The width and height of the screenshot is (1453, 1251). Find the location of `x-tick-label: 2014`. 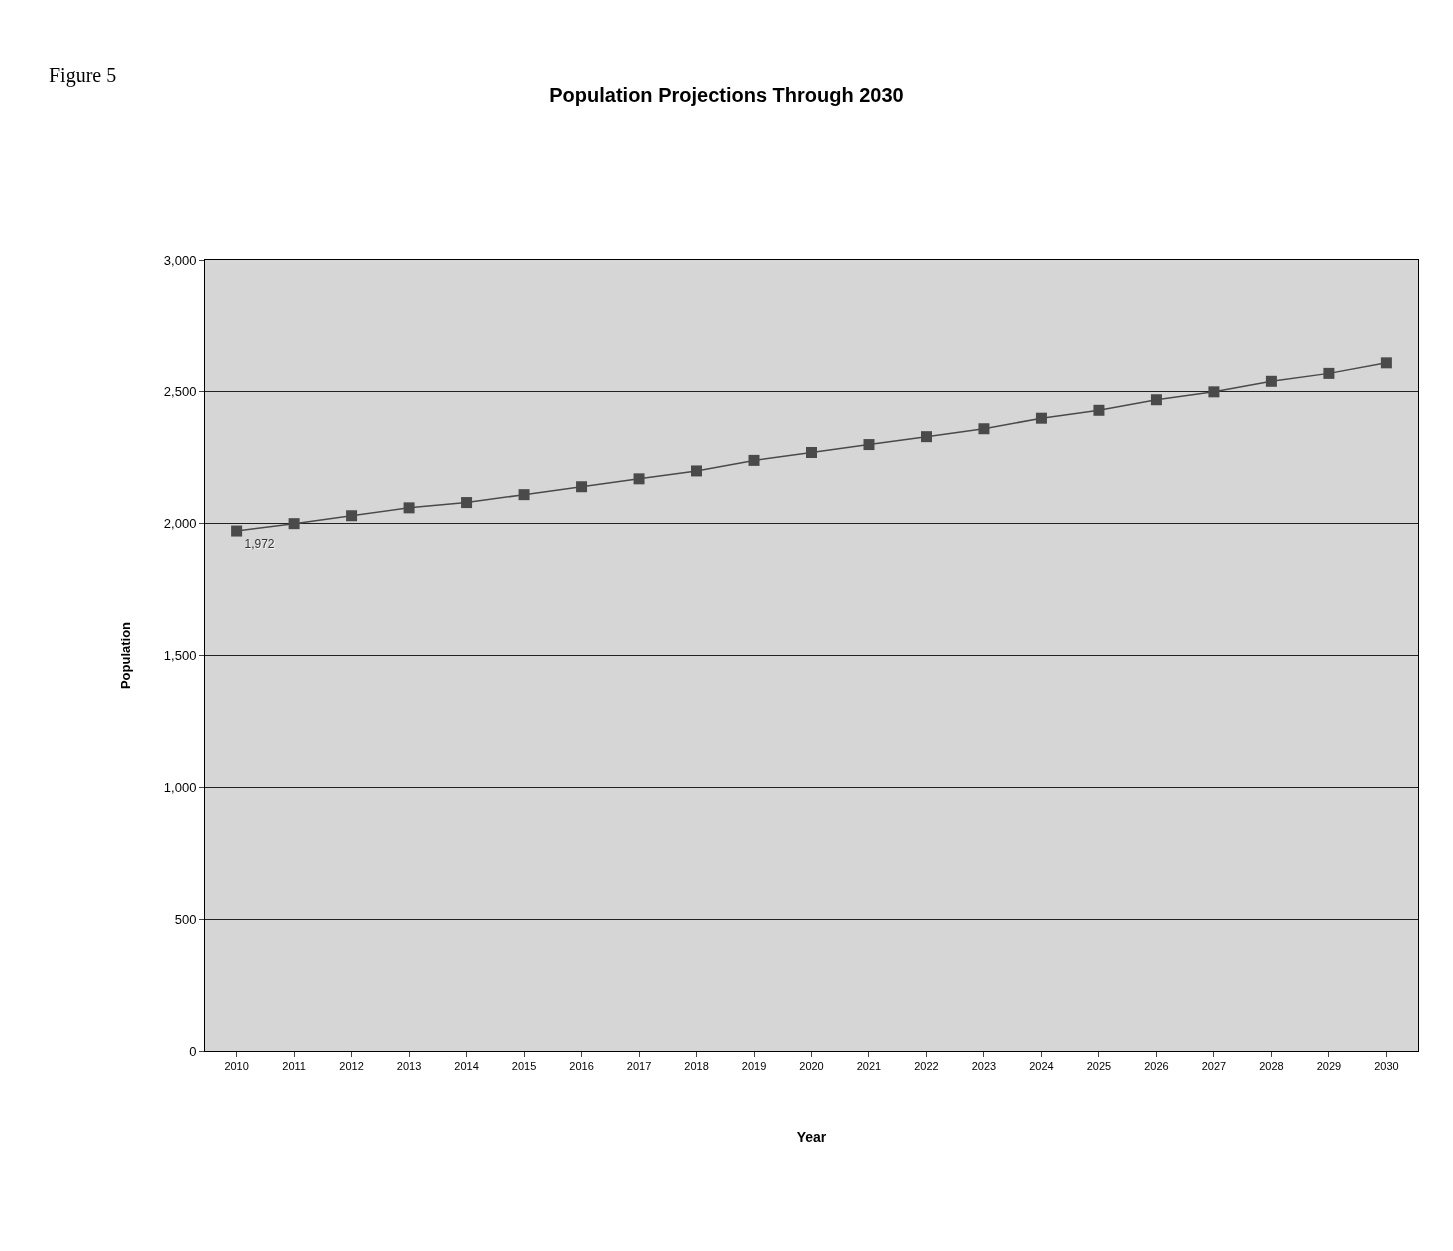

x-tick-label: 2014 is located at coordinates (466, 1066).